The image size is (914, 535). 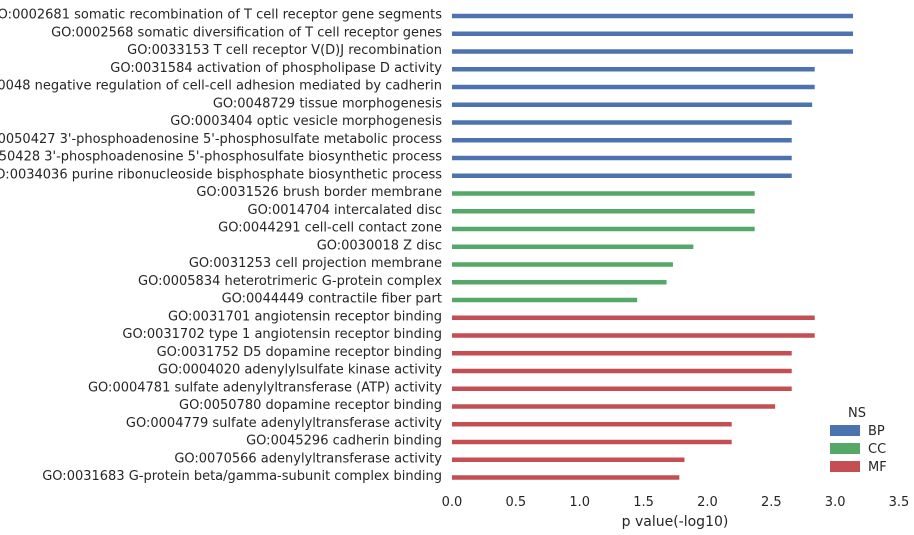 I want to click on x-tick-label: 1.0, so click(x=579, y=502).